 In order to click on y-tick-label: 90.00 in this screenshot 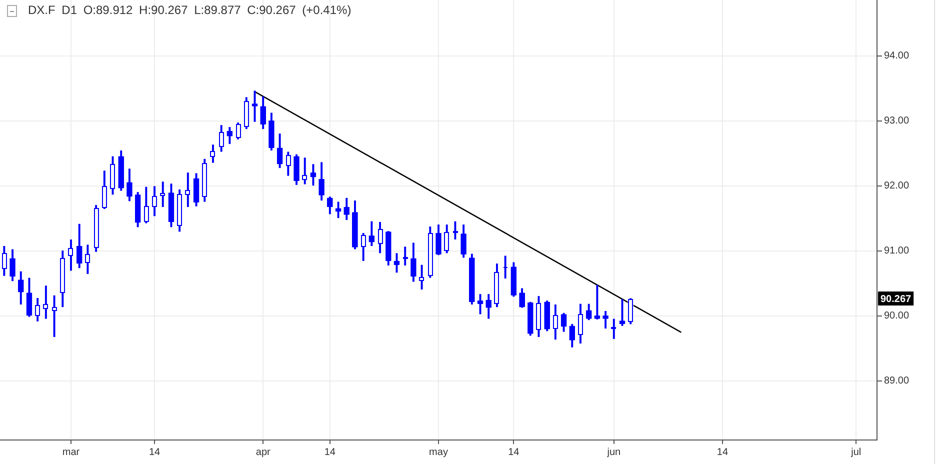, I will do `click(897, 316)`.